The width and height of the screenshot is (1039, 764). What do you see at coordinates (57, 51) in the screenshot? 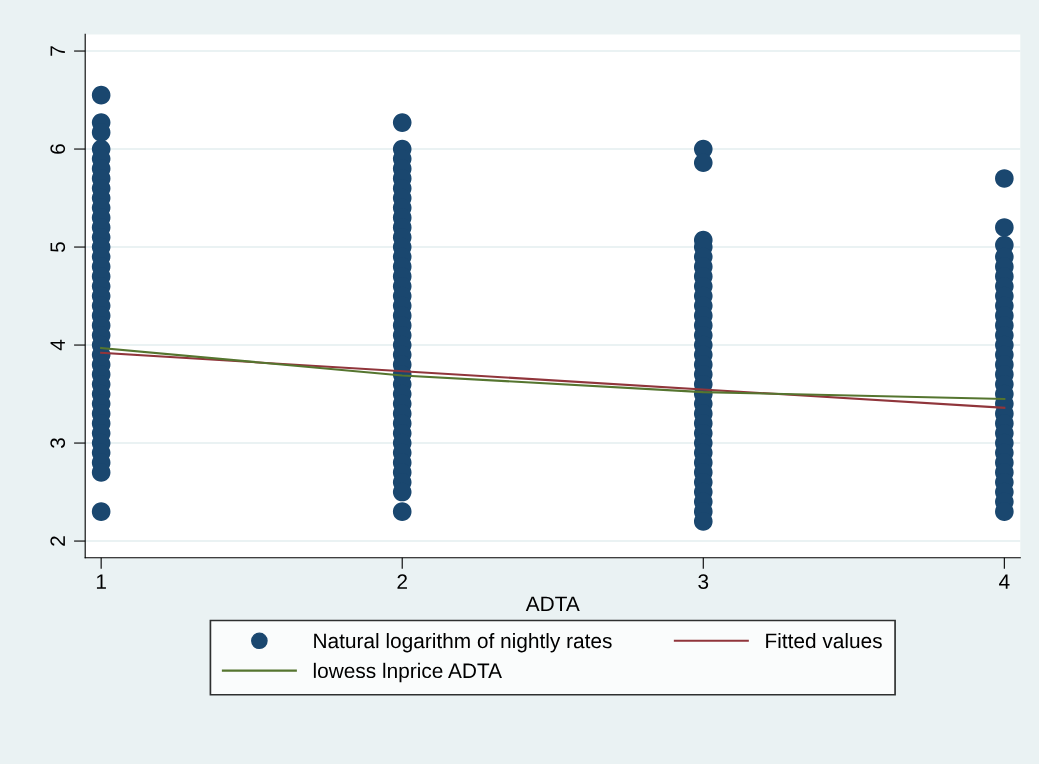
I see `y-tick-label: 7` at bounding box center [57, 51].